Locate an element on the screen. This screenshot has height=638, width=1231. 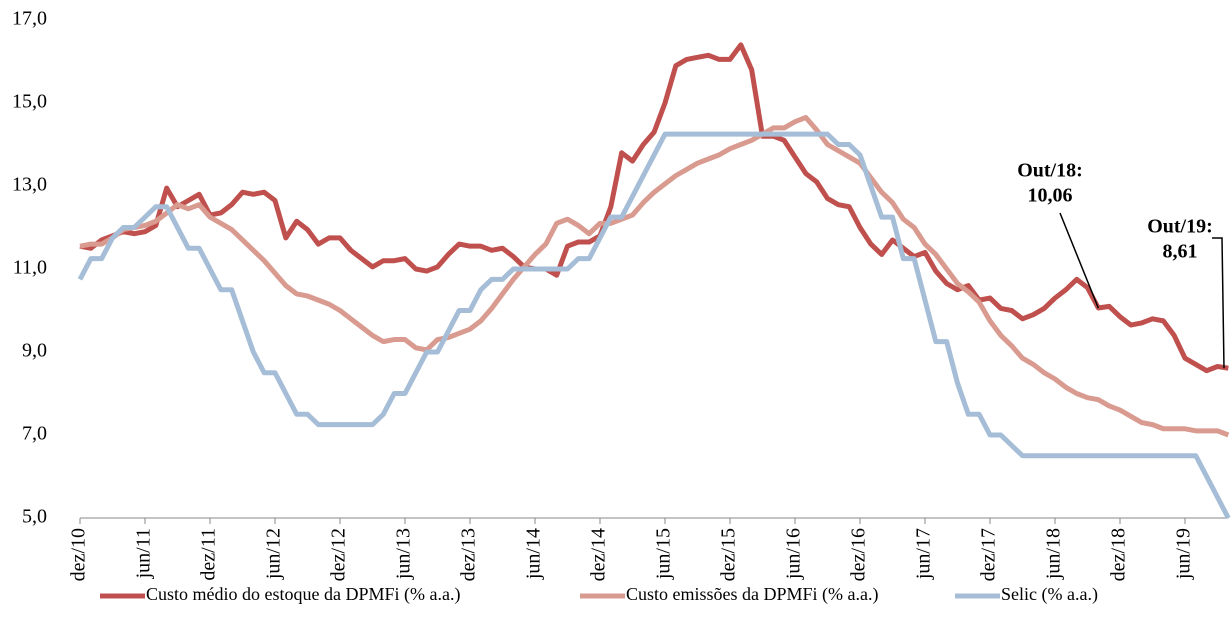
y-tick-label: 5,0 is located at coordinates (34, 517).